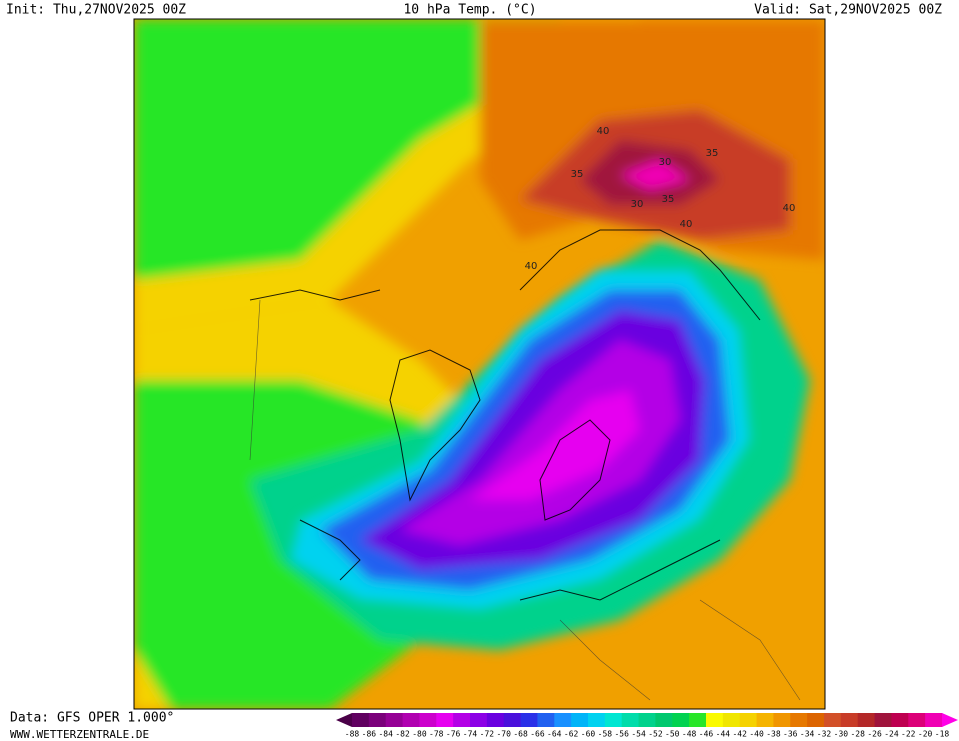  What do you see at coordinates (537, 734) in the screenshot?
I see `colorbar-label: -66` at bounding box center [537, 734].